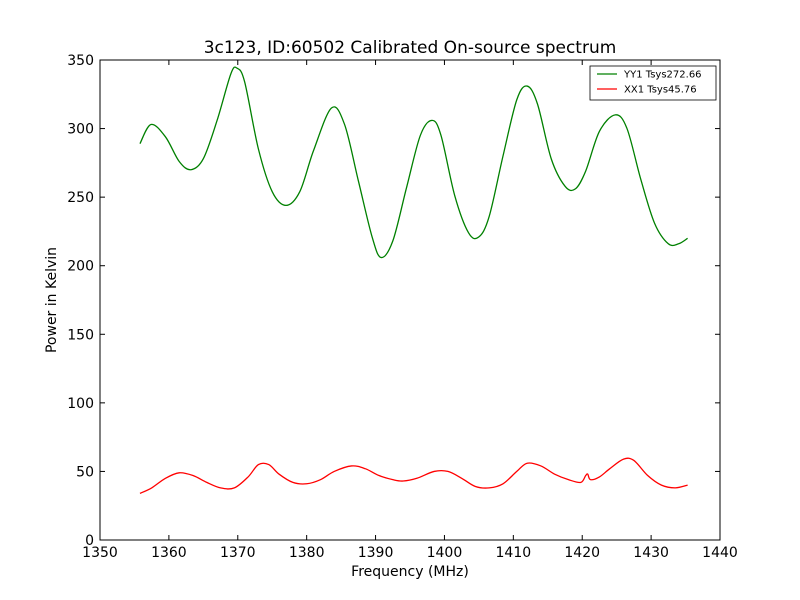  I want to click on legend: YY1 Tsys272.66 XX1 Tsys45.76, so click(653, 83).